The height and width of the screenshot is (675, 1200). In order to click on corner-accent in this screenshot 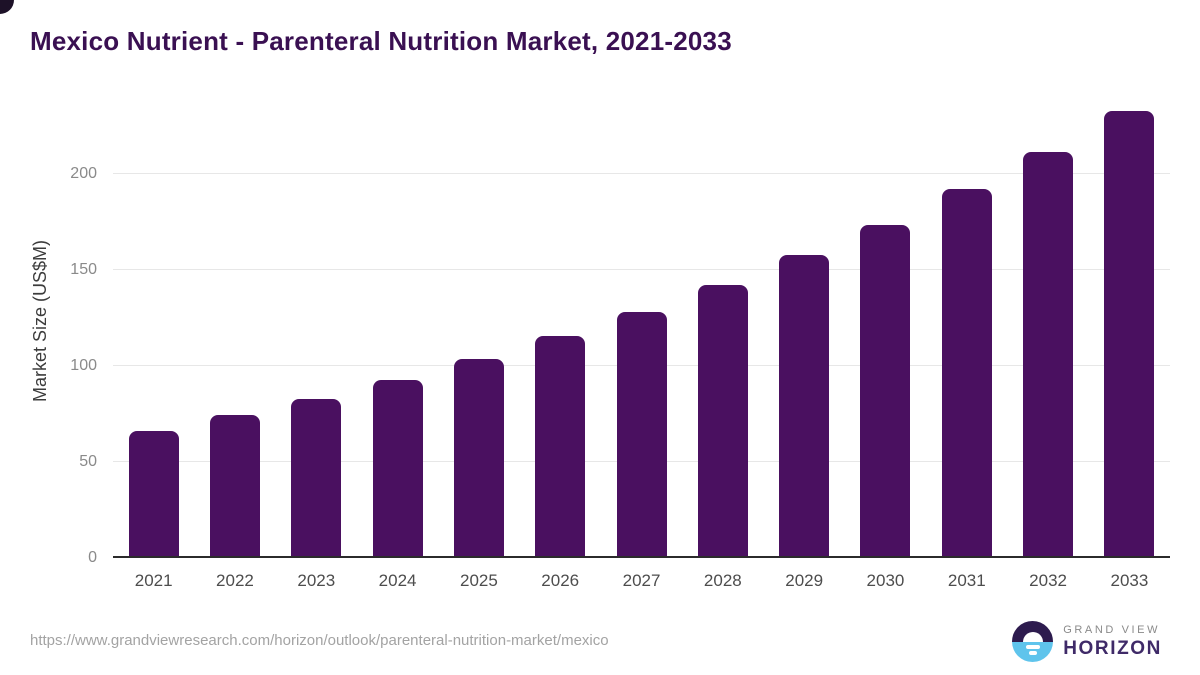, I will do `click(7, 7)`.